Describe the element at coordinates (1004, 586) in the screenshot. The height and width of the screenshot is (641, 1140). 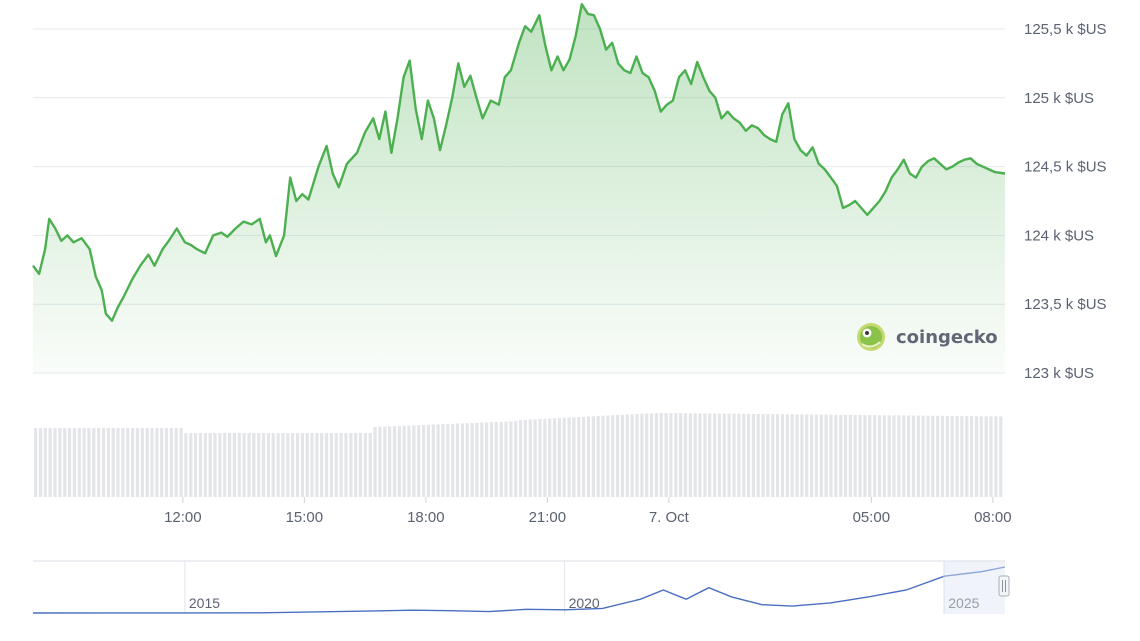
I see `drag-handle-icon` at that location.